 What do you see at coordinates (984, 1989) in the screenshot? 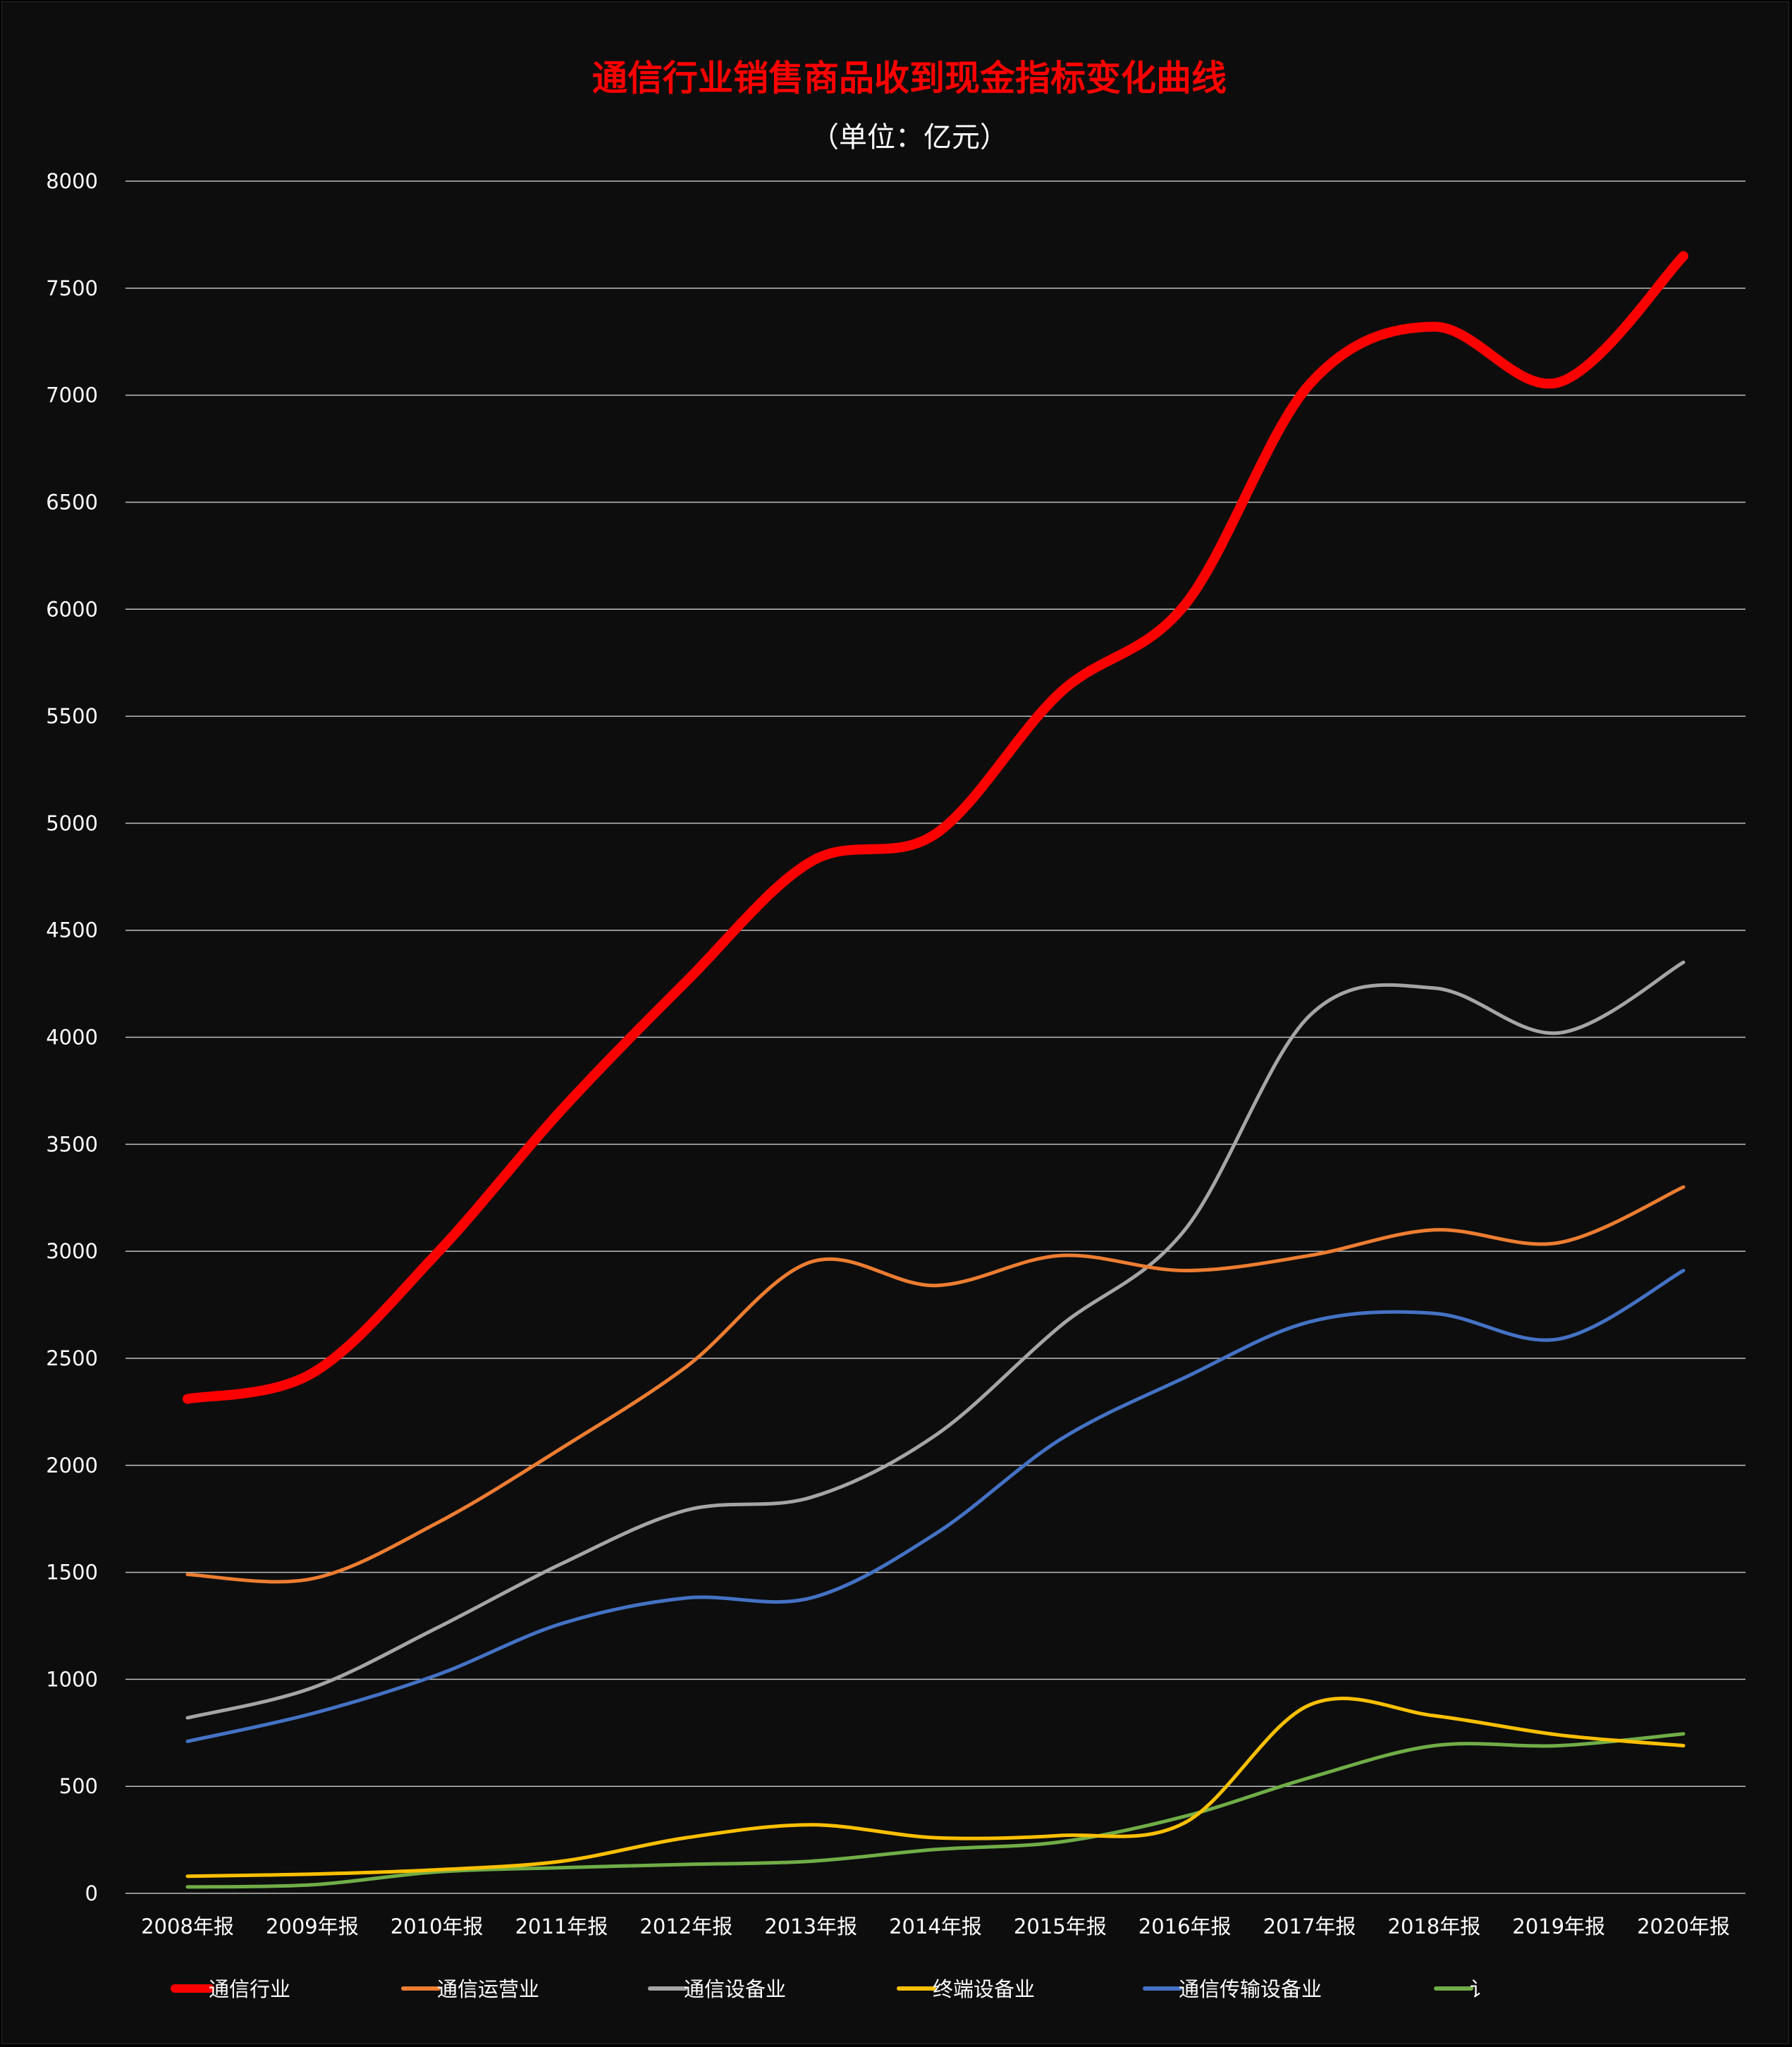
I see `legend-label: 终端设备业` at bounding box center [984, 1989].